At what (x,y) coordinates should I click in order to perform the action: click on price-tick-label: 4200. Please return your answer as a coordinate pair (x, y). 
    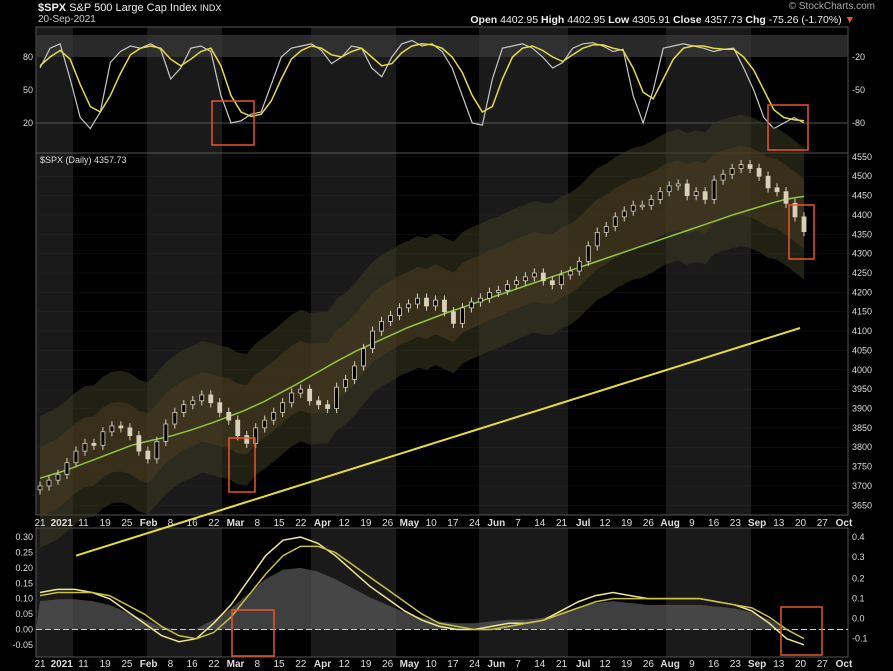
    Looking at the image, I should click on (862, 292).